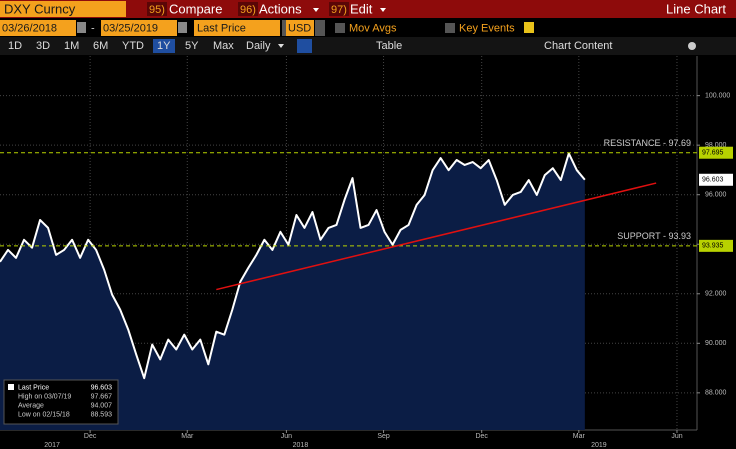 This screenshot has height=449, width=736. What do you see at coordinates (11, 387) in the screenshot?
I see `legend-swatch` at bounding box center [11, 387].